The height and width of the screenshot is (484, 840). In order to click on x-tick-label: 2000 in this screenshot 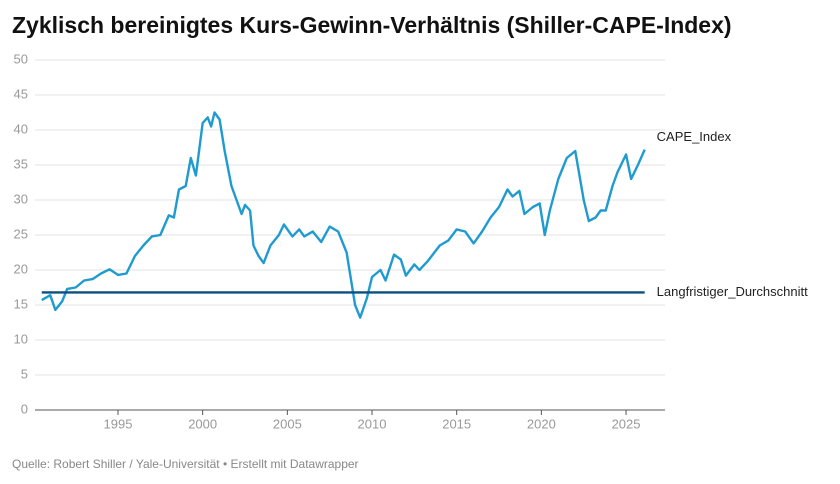, I will do `click(202, 423)`.